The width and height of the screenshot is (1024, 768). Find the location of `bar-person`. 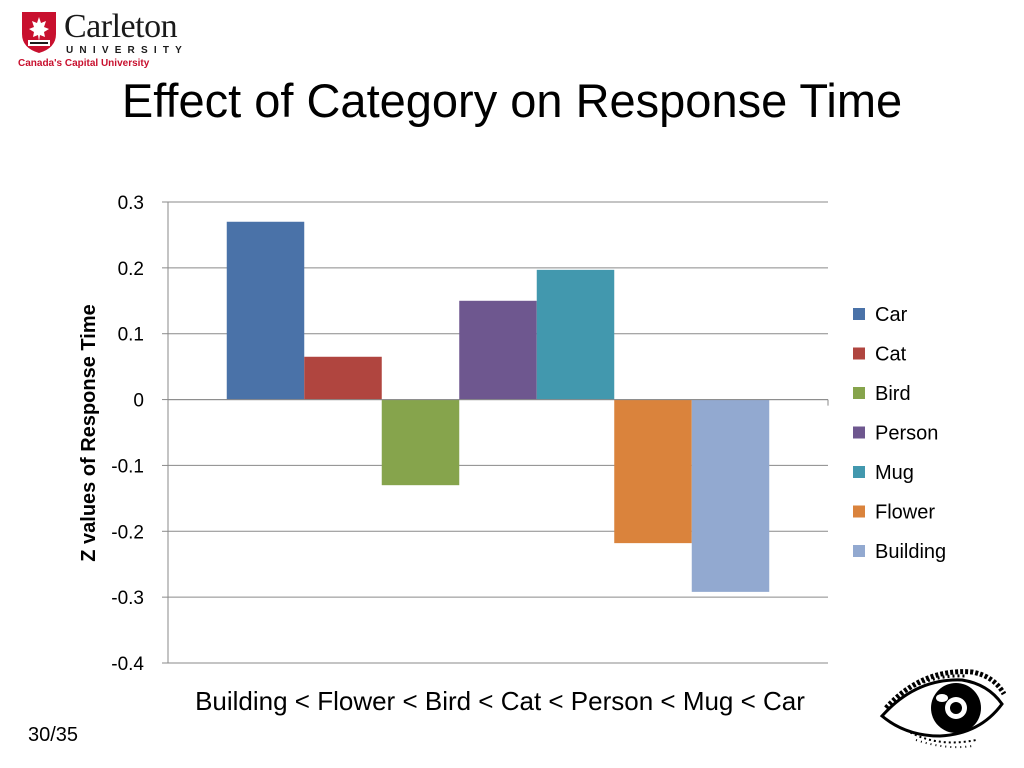

bar-person is located at coordinates (498, 350).